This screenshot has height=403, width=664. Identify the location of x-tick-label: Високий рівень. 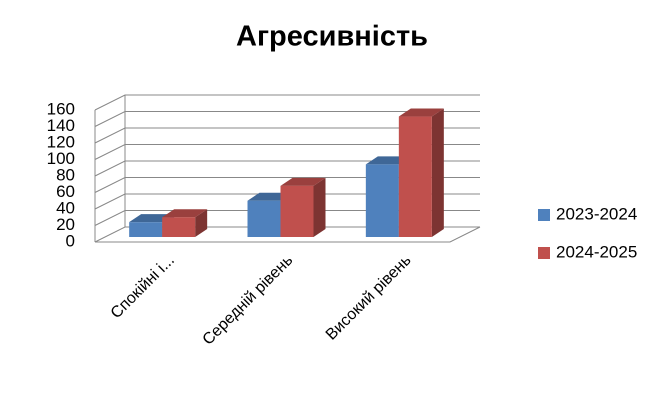
(369, 298).